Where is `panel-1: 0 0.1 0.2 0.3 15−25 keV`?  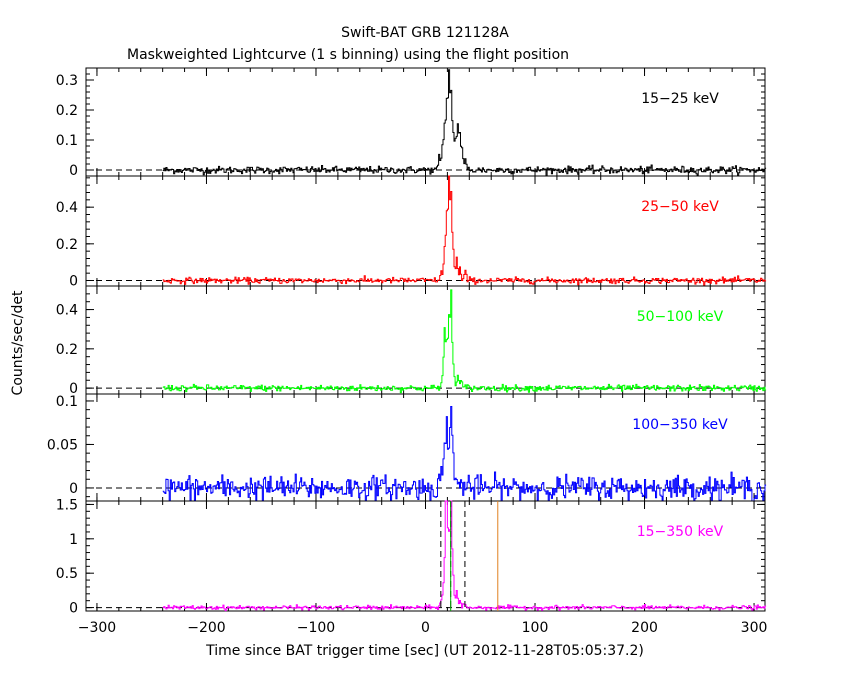
panel-1: 0 0.1 0.2 0.3 15−25 keV is located at coordinates (411, 123).